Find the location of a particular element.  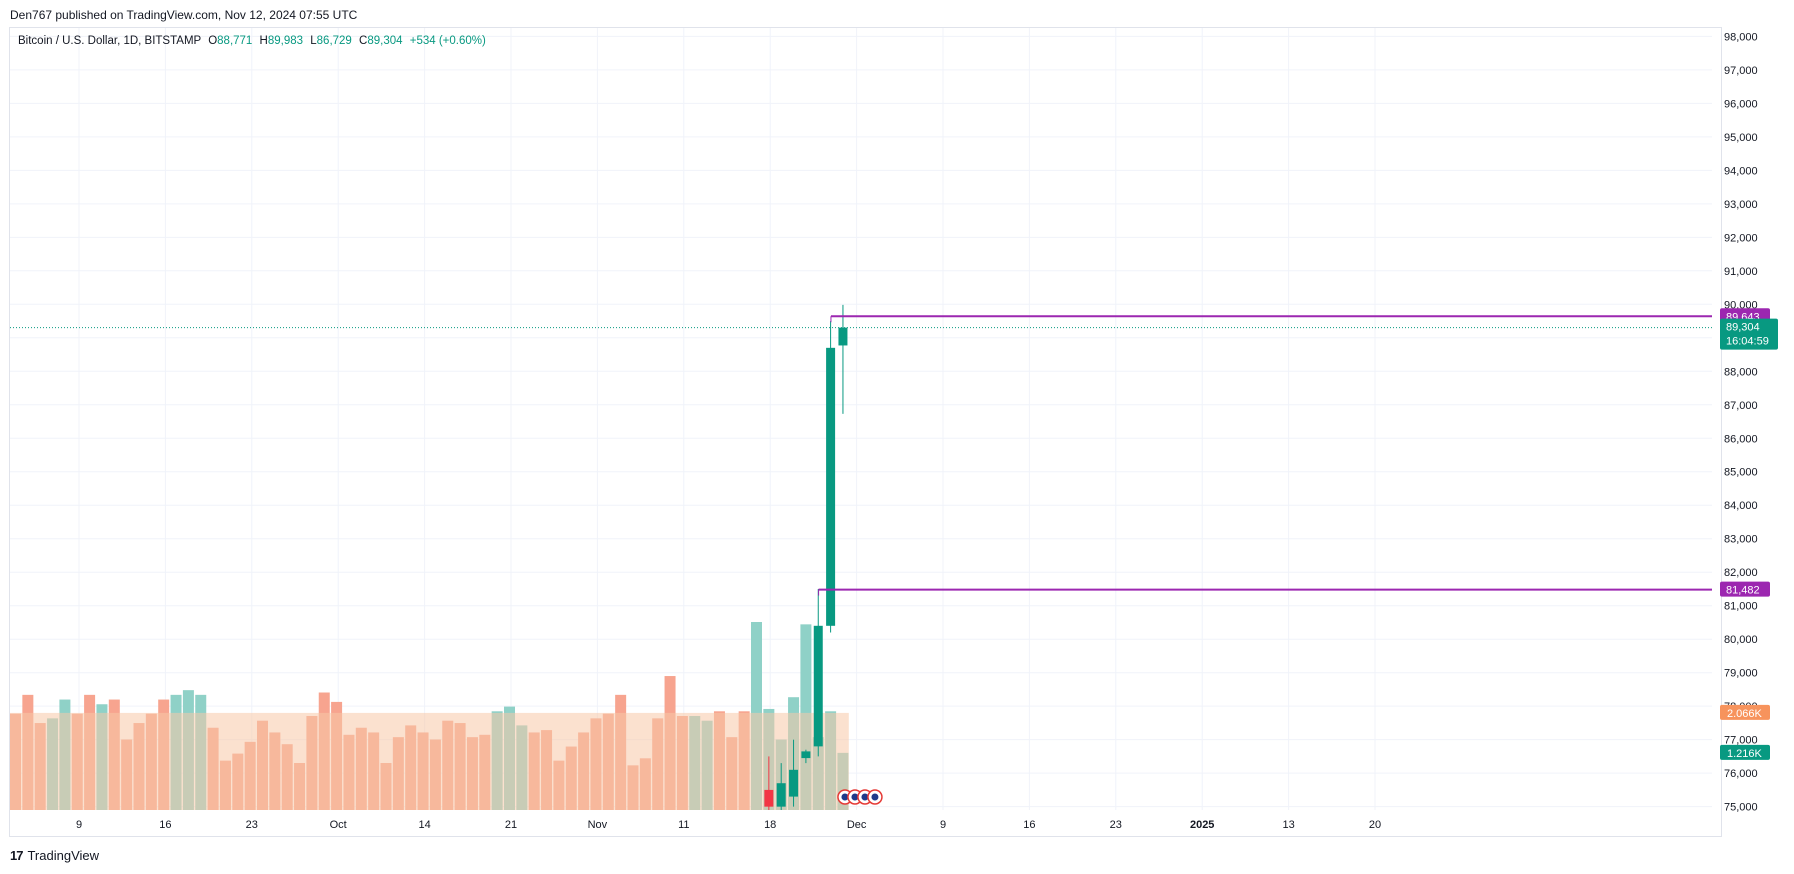

change-value: +534 (+0.60%) is located at coordinates (447, 41).